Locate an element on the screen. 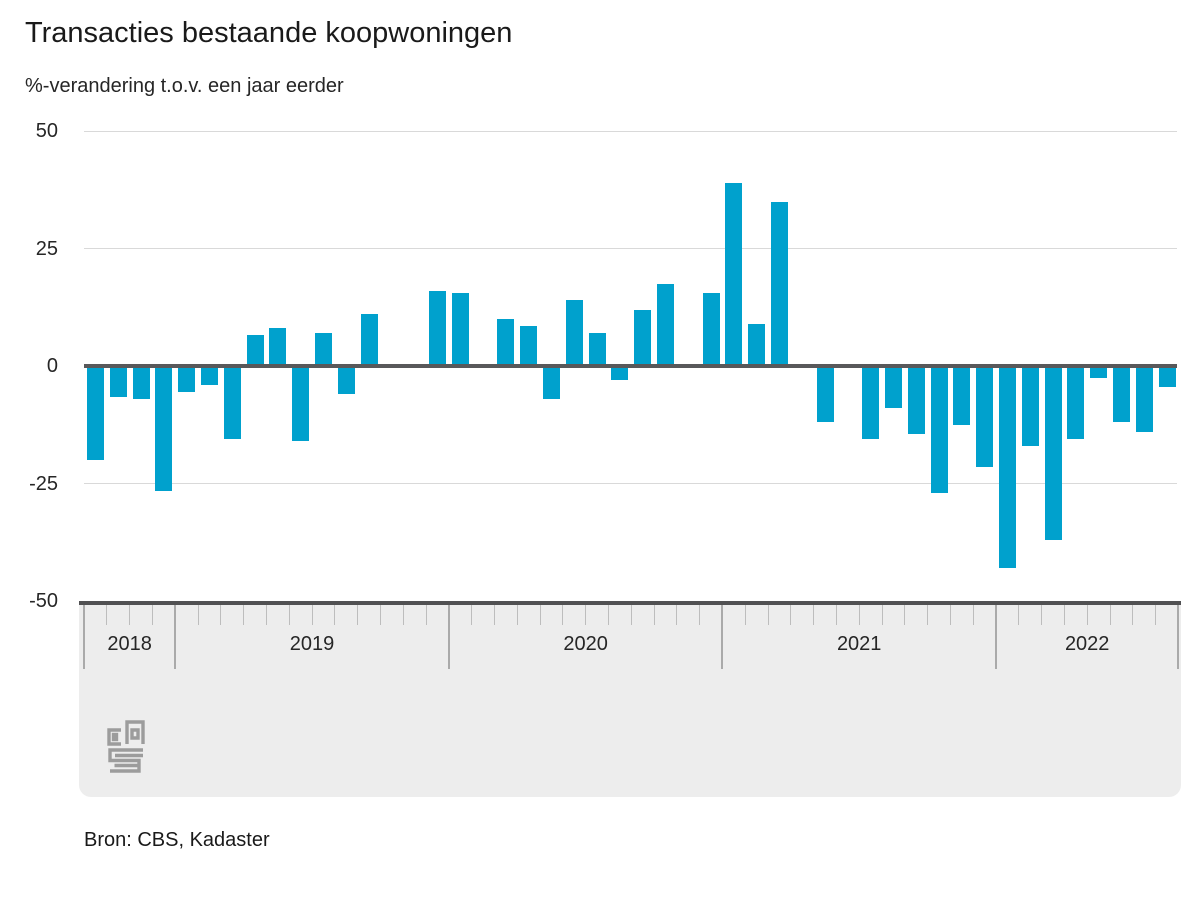  year-label: 2019 is located at coordinates (312, 644).